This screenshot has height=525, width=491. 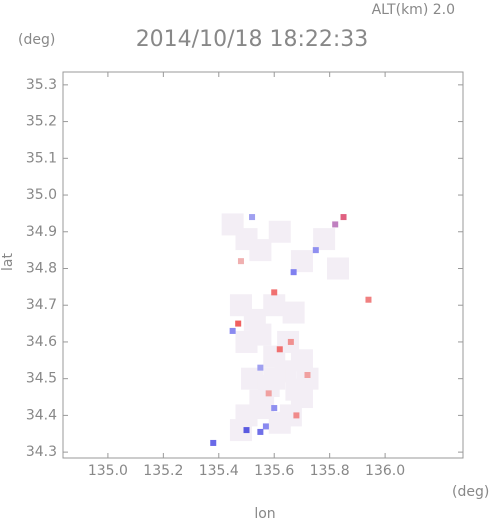 What do you see at coordinates (274, 471) in the screenshot?
I see `x-tick-label: 135.6` at bounding box center [274, 471].